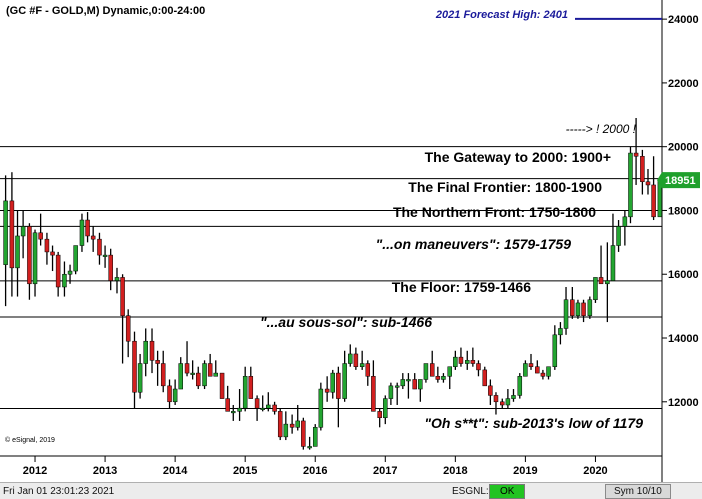  I want to click on x-tick-label: 2015, so click(245, 471).